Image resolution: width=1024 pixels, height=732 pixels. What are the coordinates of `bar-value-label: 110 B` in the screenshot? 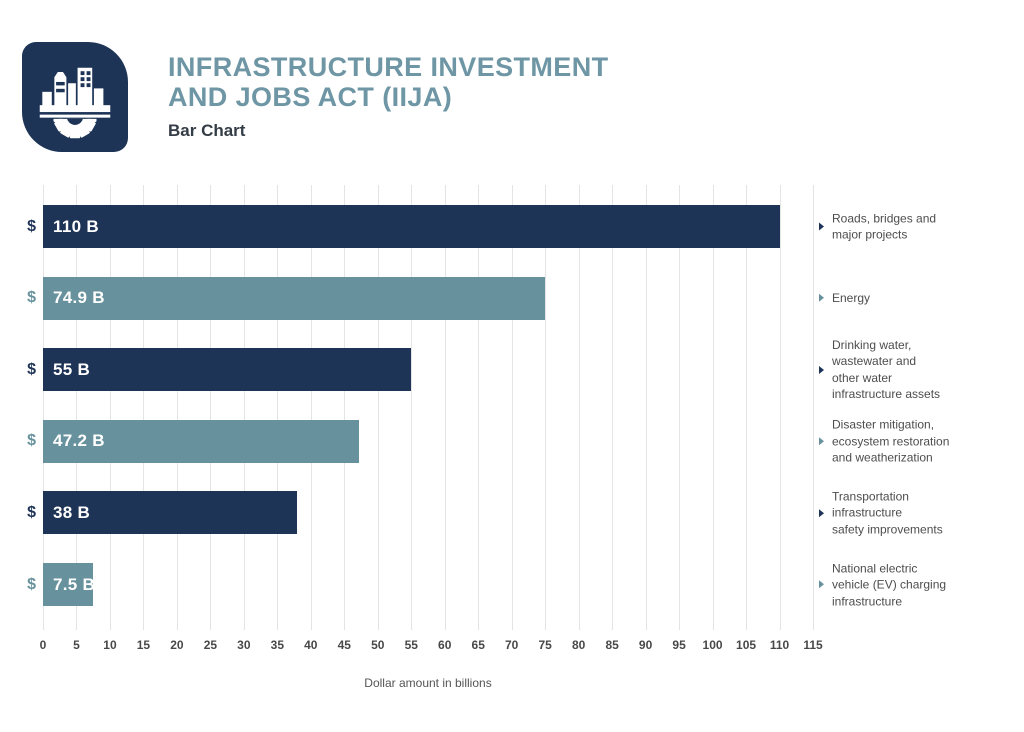 It's located at (76, 226).